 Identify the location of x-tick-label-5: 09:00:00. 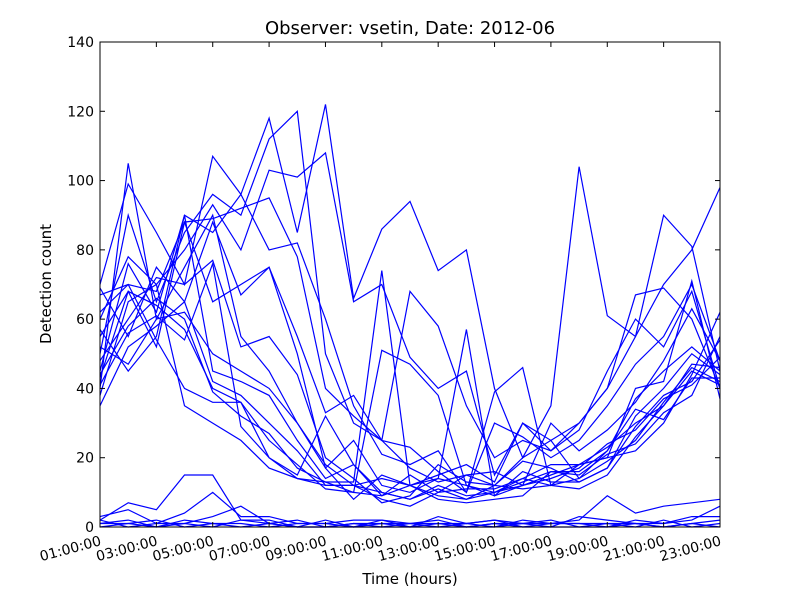
(296, 549).